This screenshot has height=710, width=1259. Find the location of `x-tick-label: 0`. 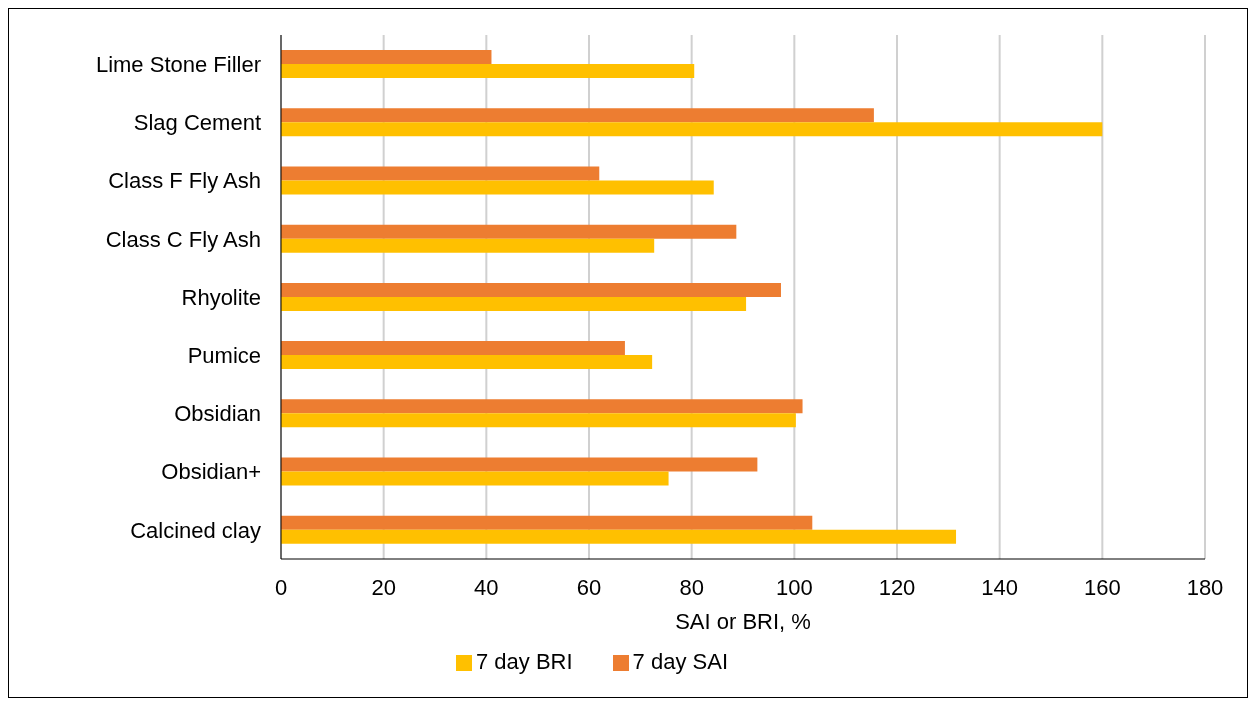

x-tick-label: 0 is located at coordinates (281, 587).